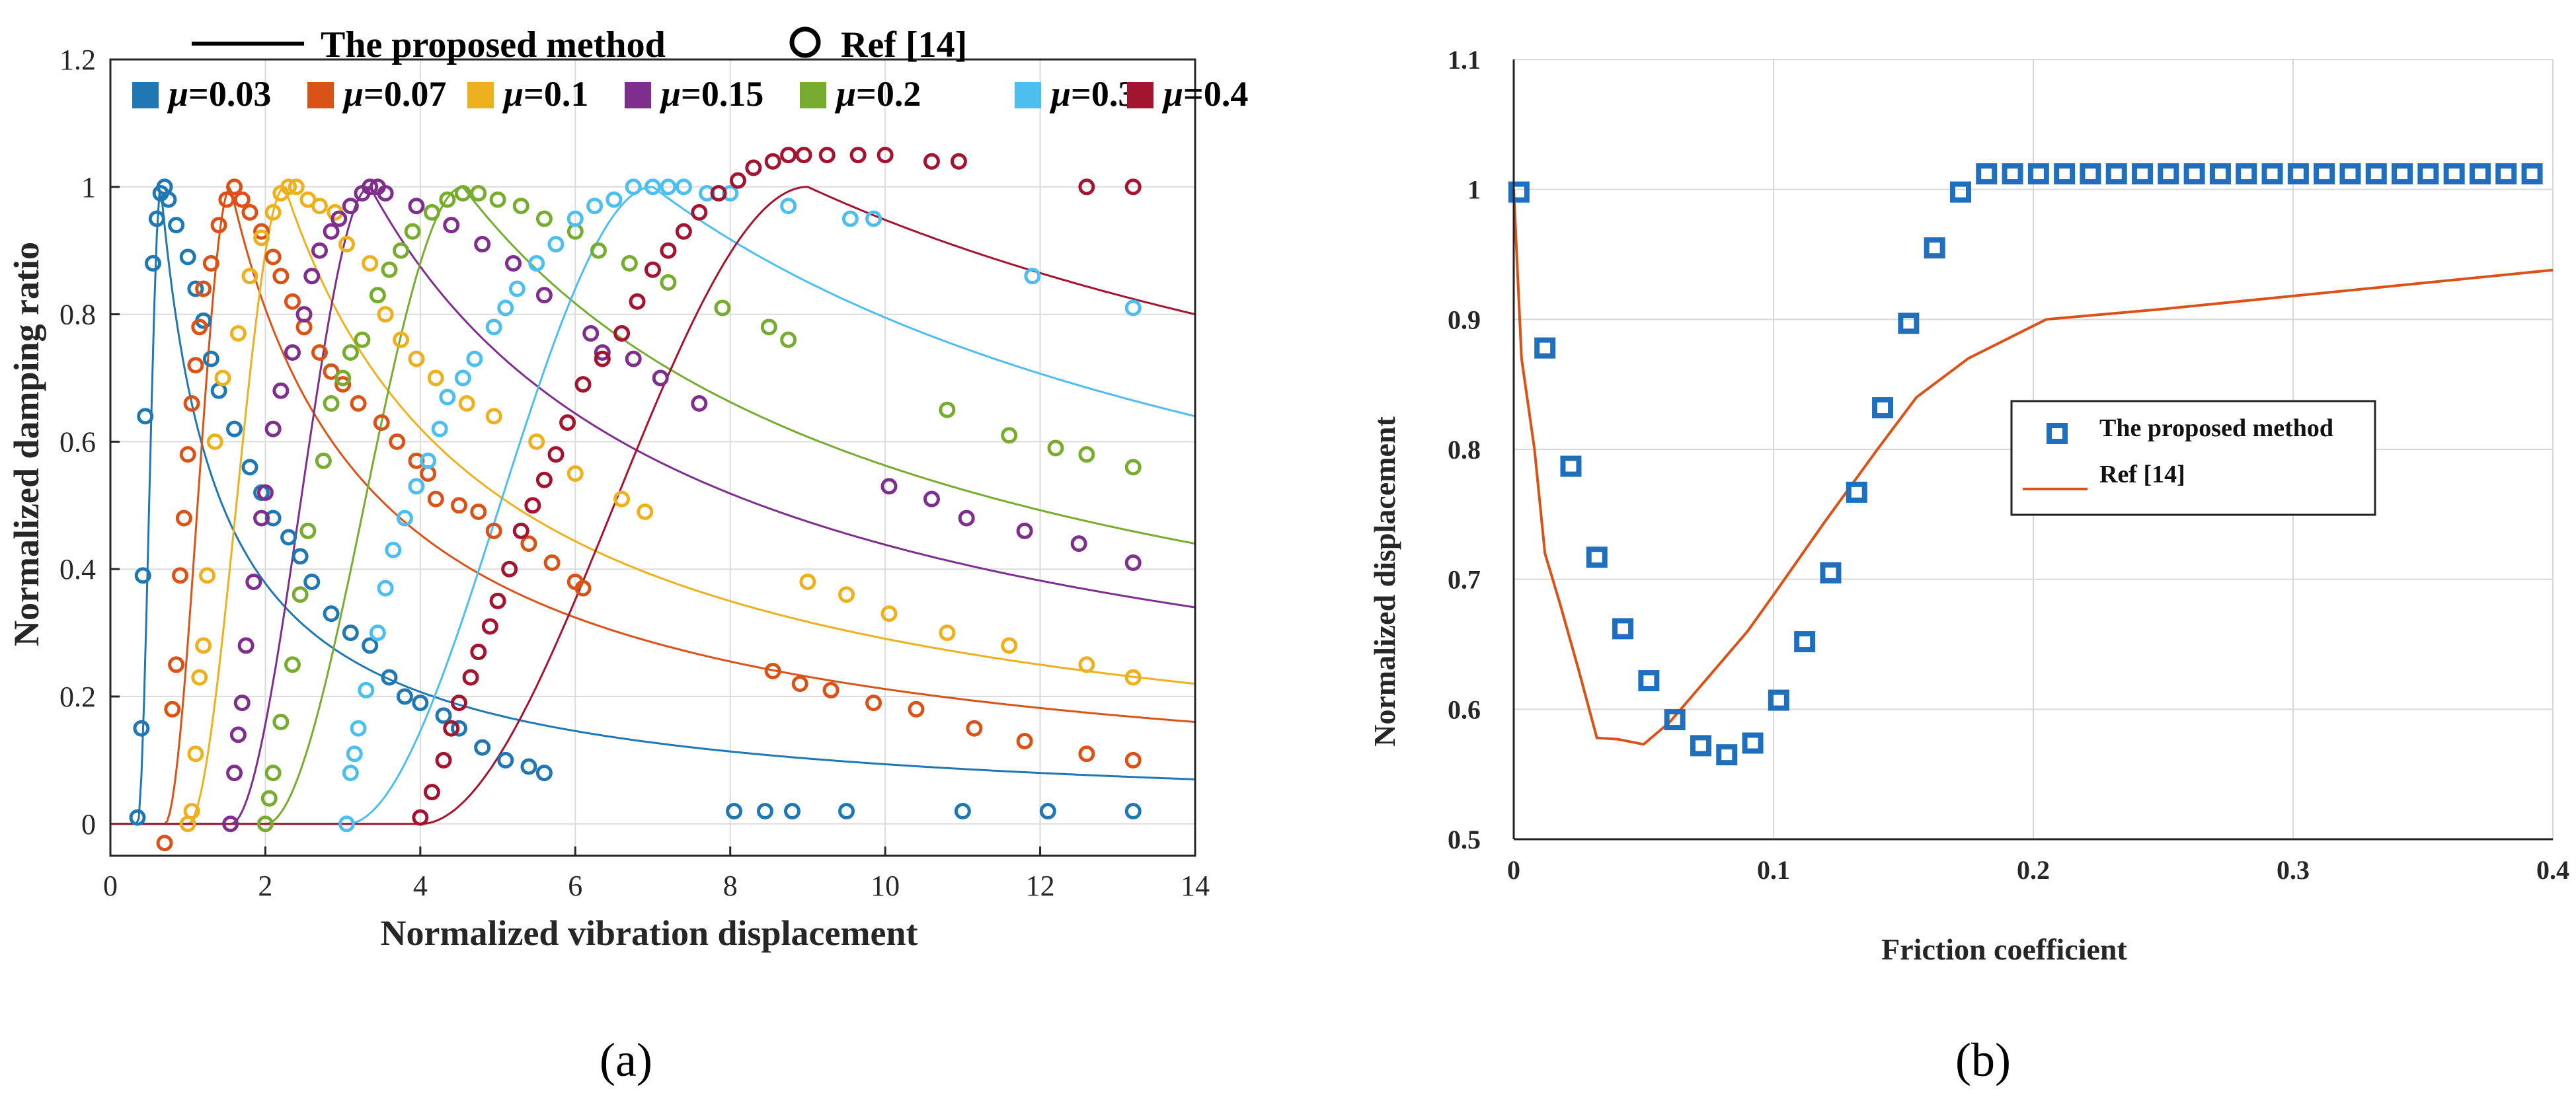 The width and height of the screenshot is (2576, 1093). Describe the element at coordinates (77, 697) in the screenshot. I see `panel-a-y-tick-label: 0.2` at that location.